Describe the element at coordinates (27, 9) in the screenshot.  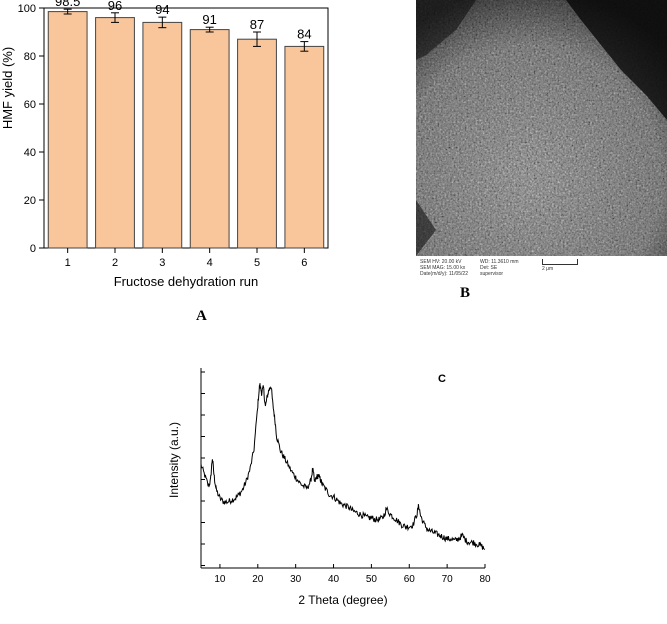
I see `y-tick-label: 100` at that location.